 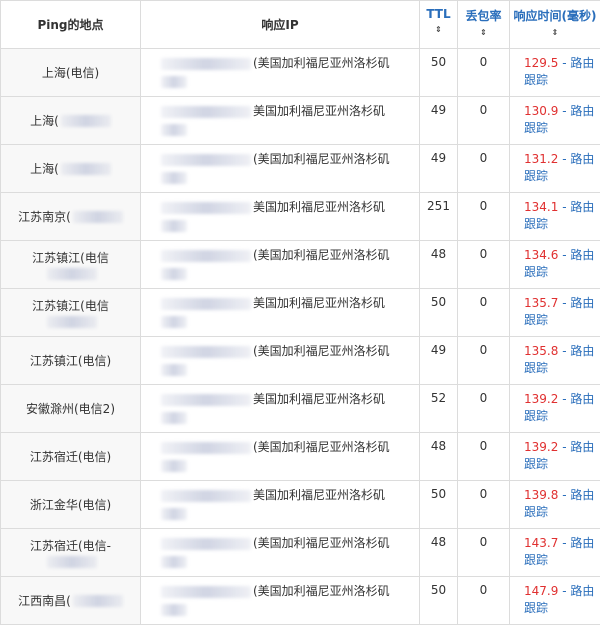 What do you see at coordinates (555, 505) in the screenshot?
I see `time-cell: 139.8 - 路由跟踪` at bounding box center [555, 505].